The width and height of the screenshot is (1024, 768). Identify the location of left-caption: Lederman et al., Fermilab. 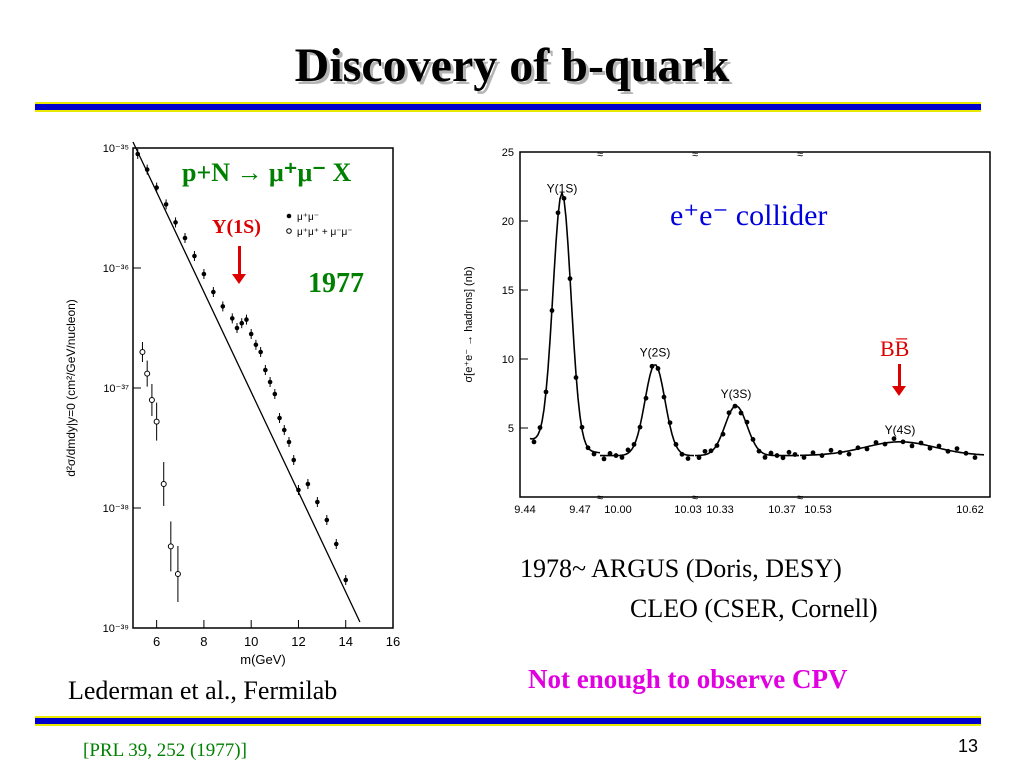
(203, 690).